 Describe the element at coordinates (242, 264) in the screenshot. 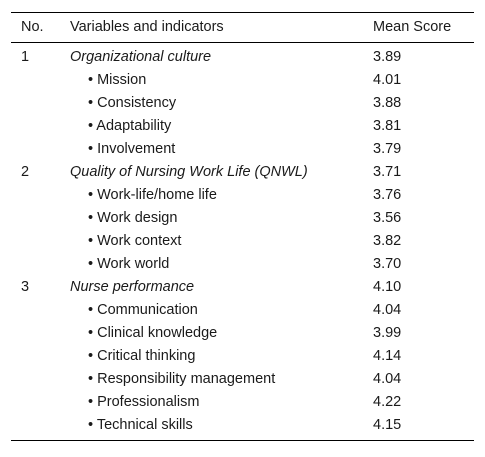

I see `table-row: • Work world 3.70` at that location.